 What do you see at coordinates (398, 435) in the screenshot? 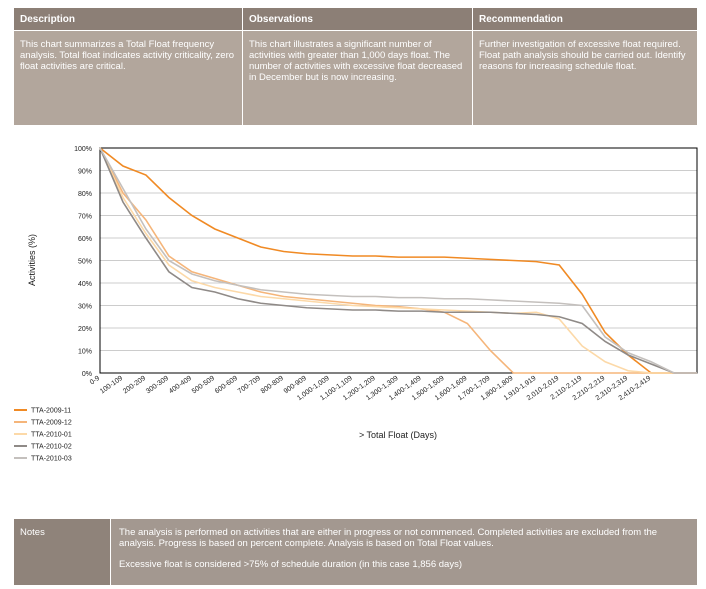
I see `x-axis-label: > Total Float (Days)` at bounding box center [398, 435].